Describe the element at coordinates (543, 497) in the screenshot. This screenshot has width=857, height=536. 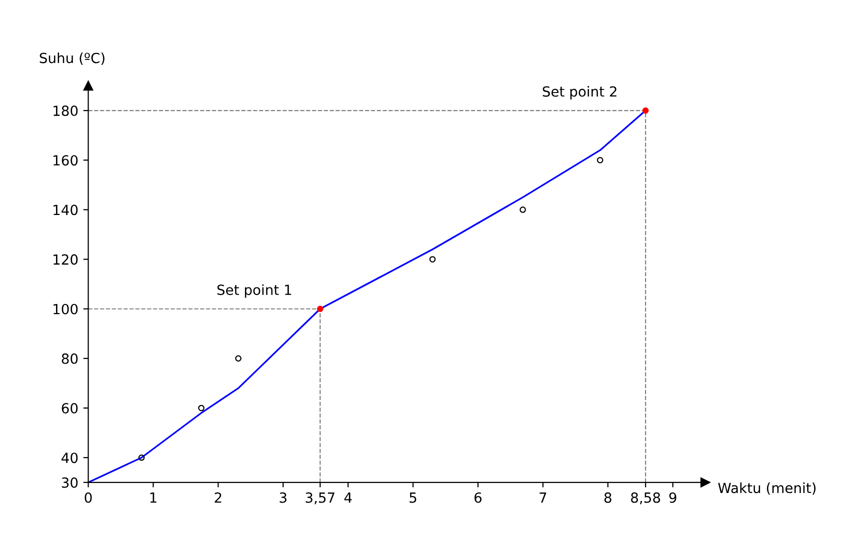
I see `x-tick-label: 7` at that location.